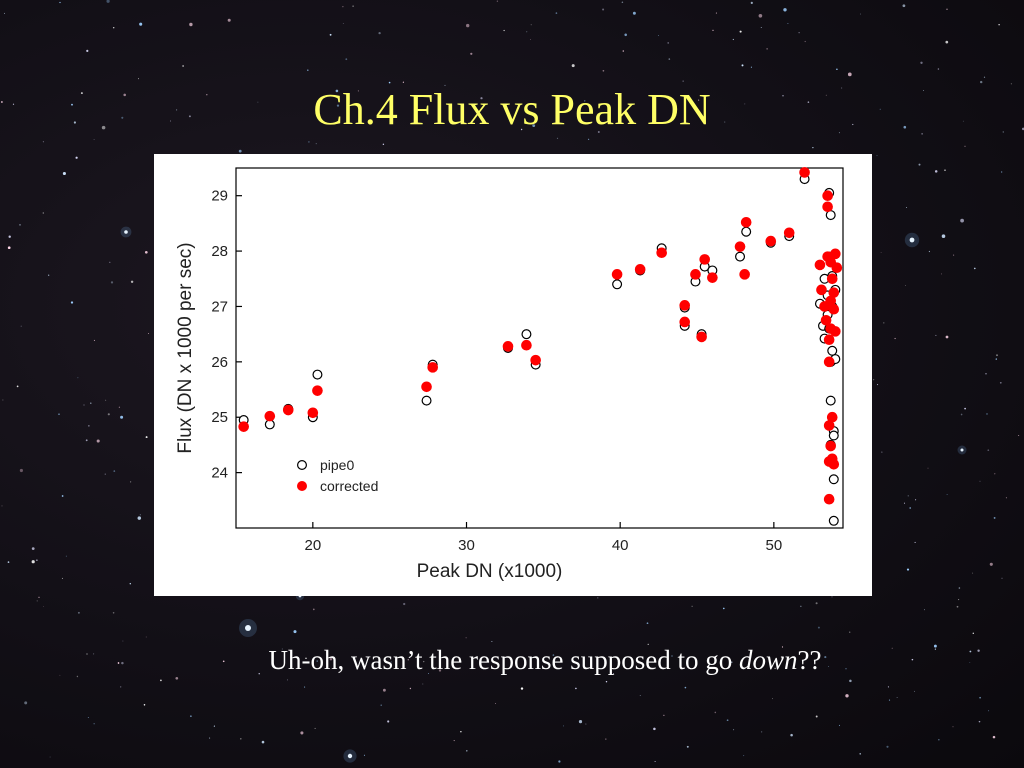 The image size is (1024, 768). Describe the element at coordinates (317, 374) in the screenshot. I see `data-point-pipe0` at that location.